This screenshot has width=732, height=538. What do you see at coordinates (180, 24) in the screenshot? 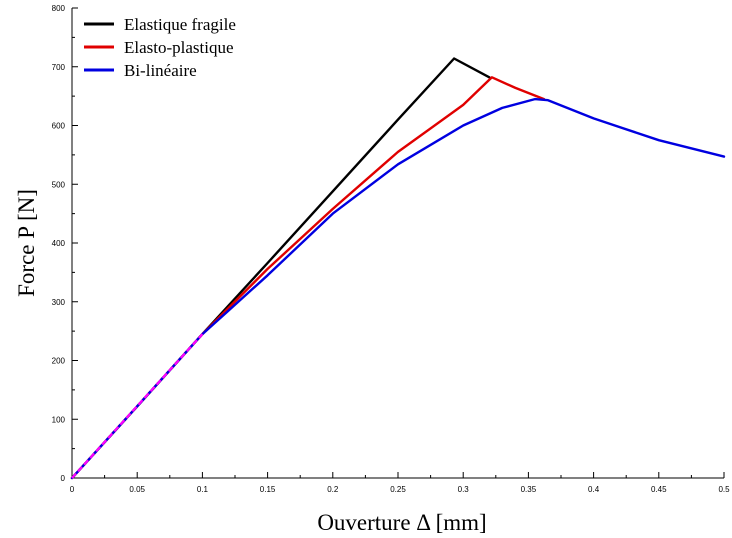
I see `legend-label: Elastique fragile` at bounding box center [180, 24].